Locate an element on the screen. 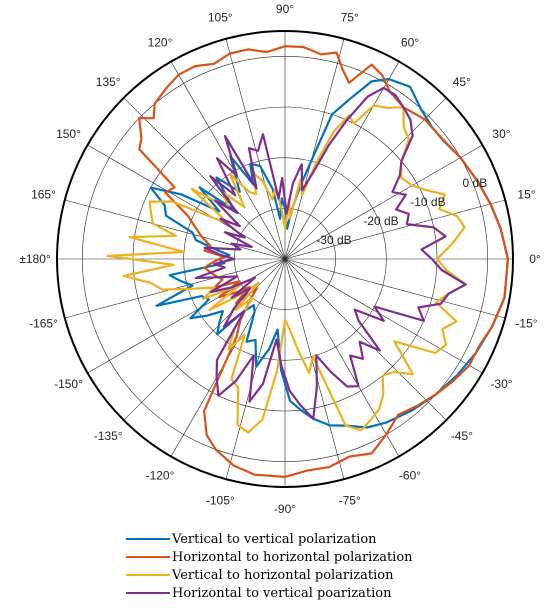 Image resolution: width=547 pixels, height=609 pixels. legend-item: Vertical to horizontal polarization is located at coordinates (326, 575).